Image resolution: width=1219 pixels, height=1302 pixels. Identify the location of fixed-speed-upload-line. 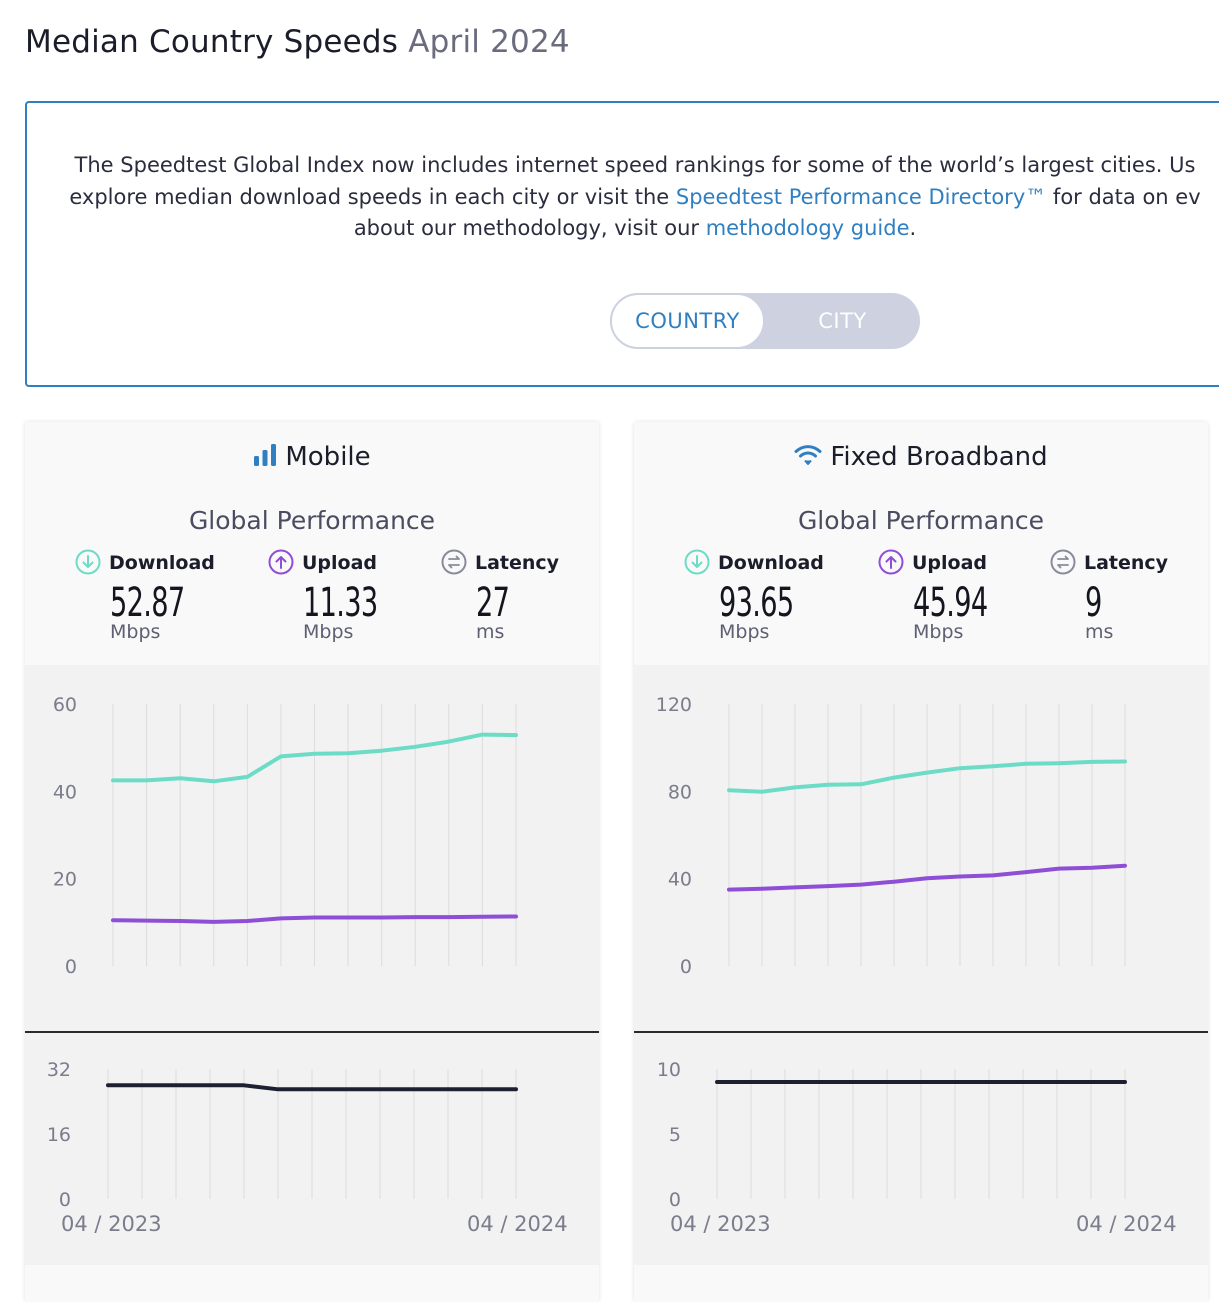
(927, 877).